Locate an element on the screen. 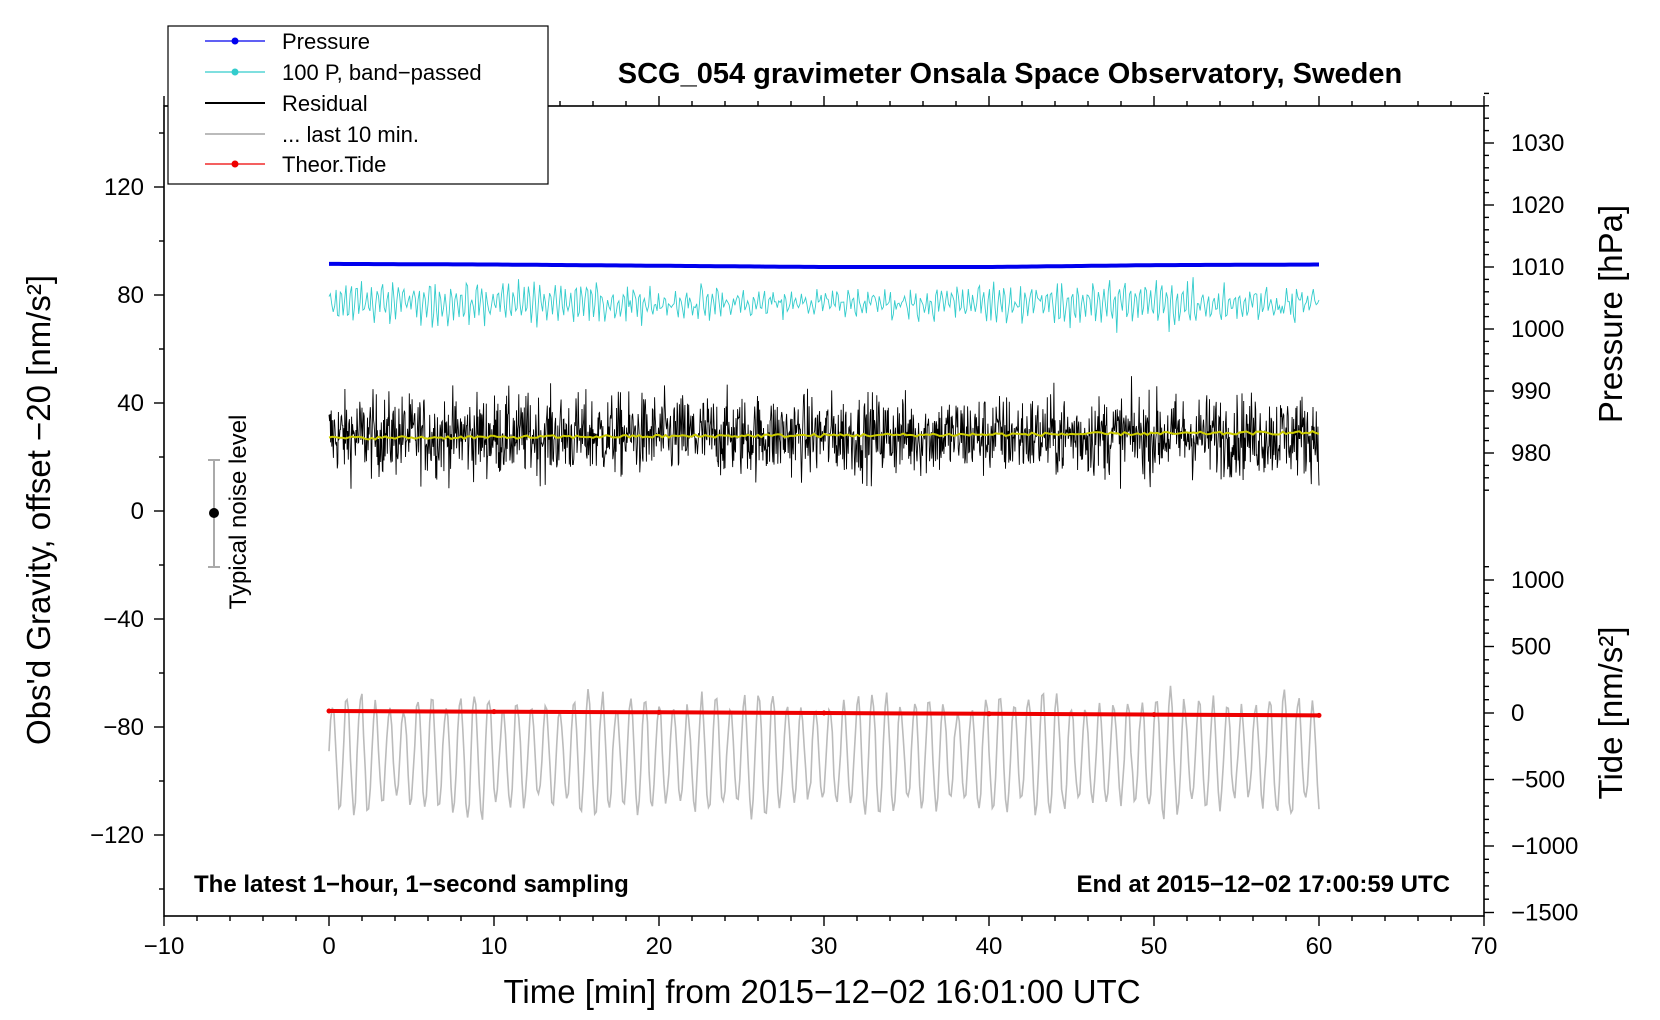  x-tick-label: 20 is located at coordinates (659, 946).